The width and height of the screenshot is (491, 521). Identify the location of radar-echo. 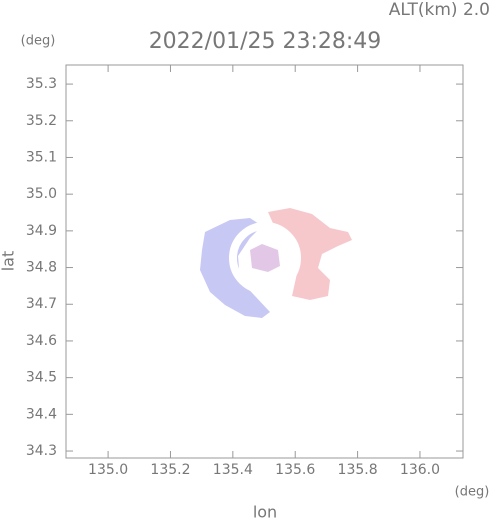
(276, 263).